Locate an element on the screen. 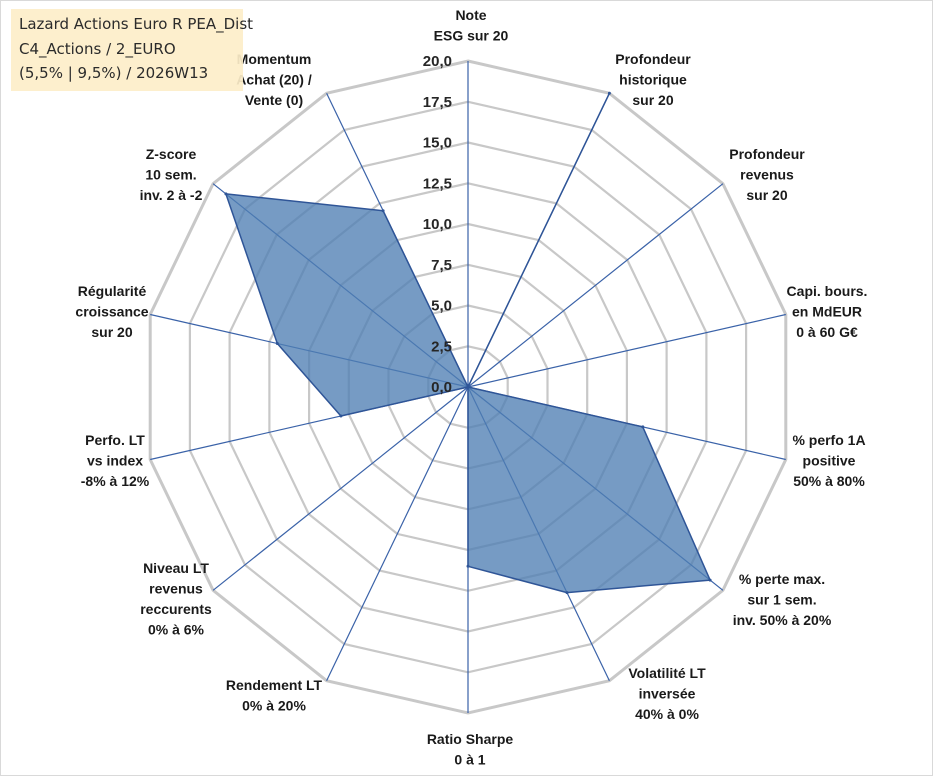  axis-label-line: Perfo. LT is located at coordinates (115, 440).